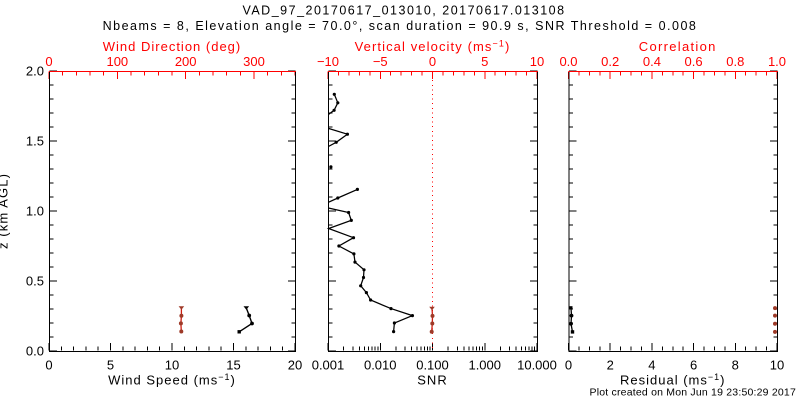  What do you see at coordinates (295, 365) in the screenshot?
I see `svg-text: 20` at bounding box center [295, 365].